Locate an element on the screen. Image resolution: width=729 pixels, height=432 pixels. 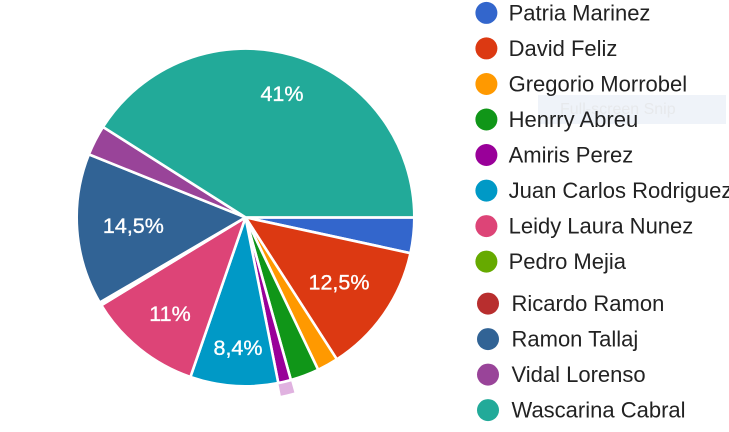
svg-text: Gregorio Morrobel is located at coordinates (598, 84).